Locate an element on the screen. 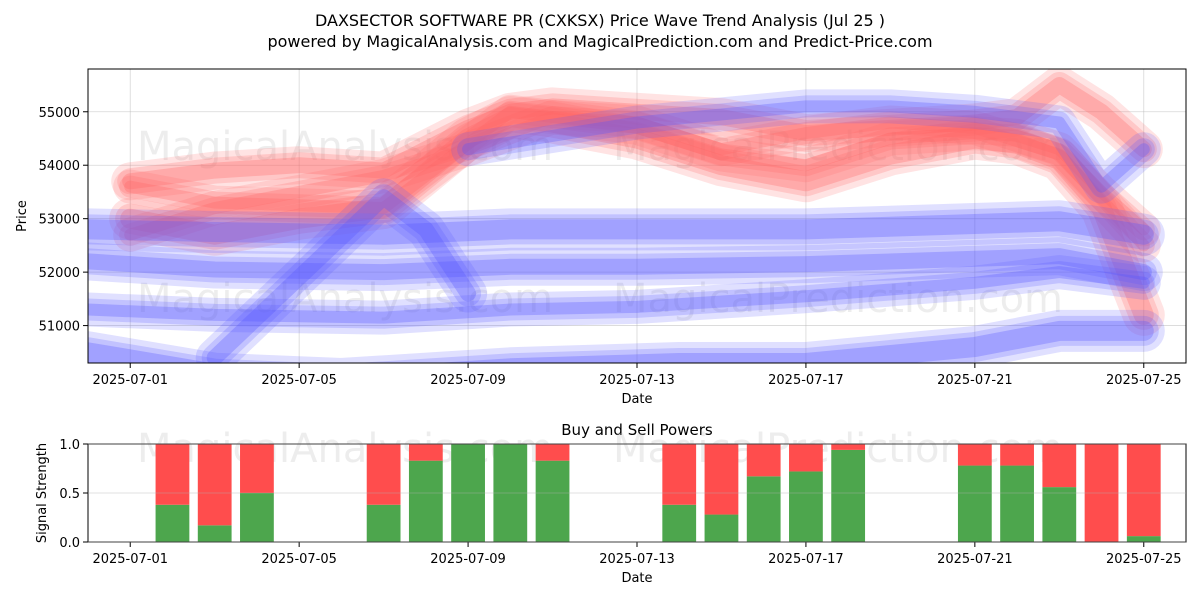 The image size is (1200, 600). y-tick-label: 51000 is located at coordinates (59, 327).